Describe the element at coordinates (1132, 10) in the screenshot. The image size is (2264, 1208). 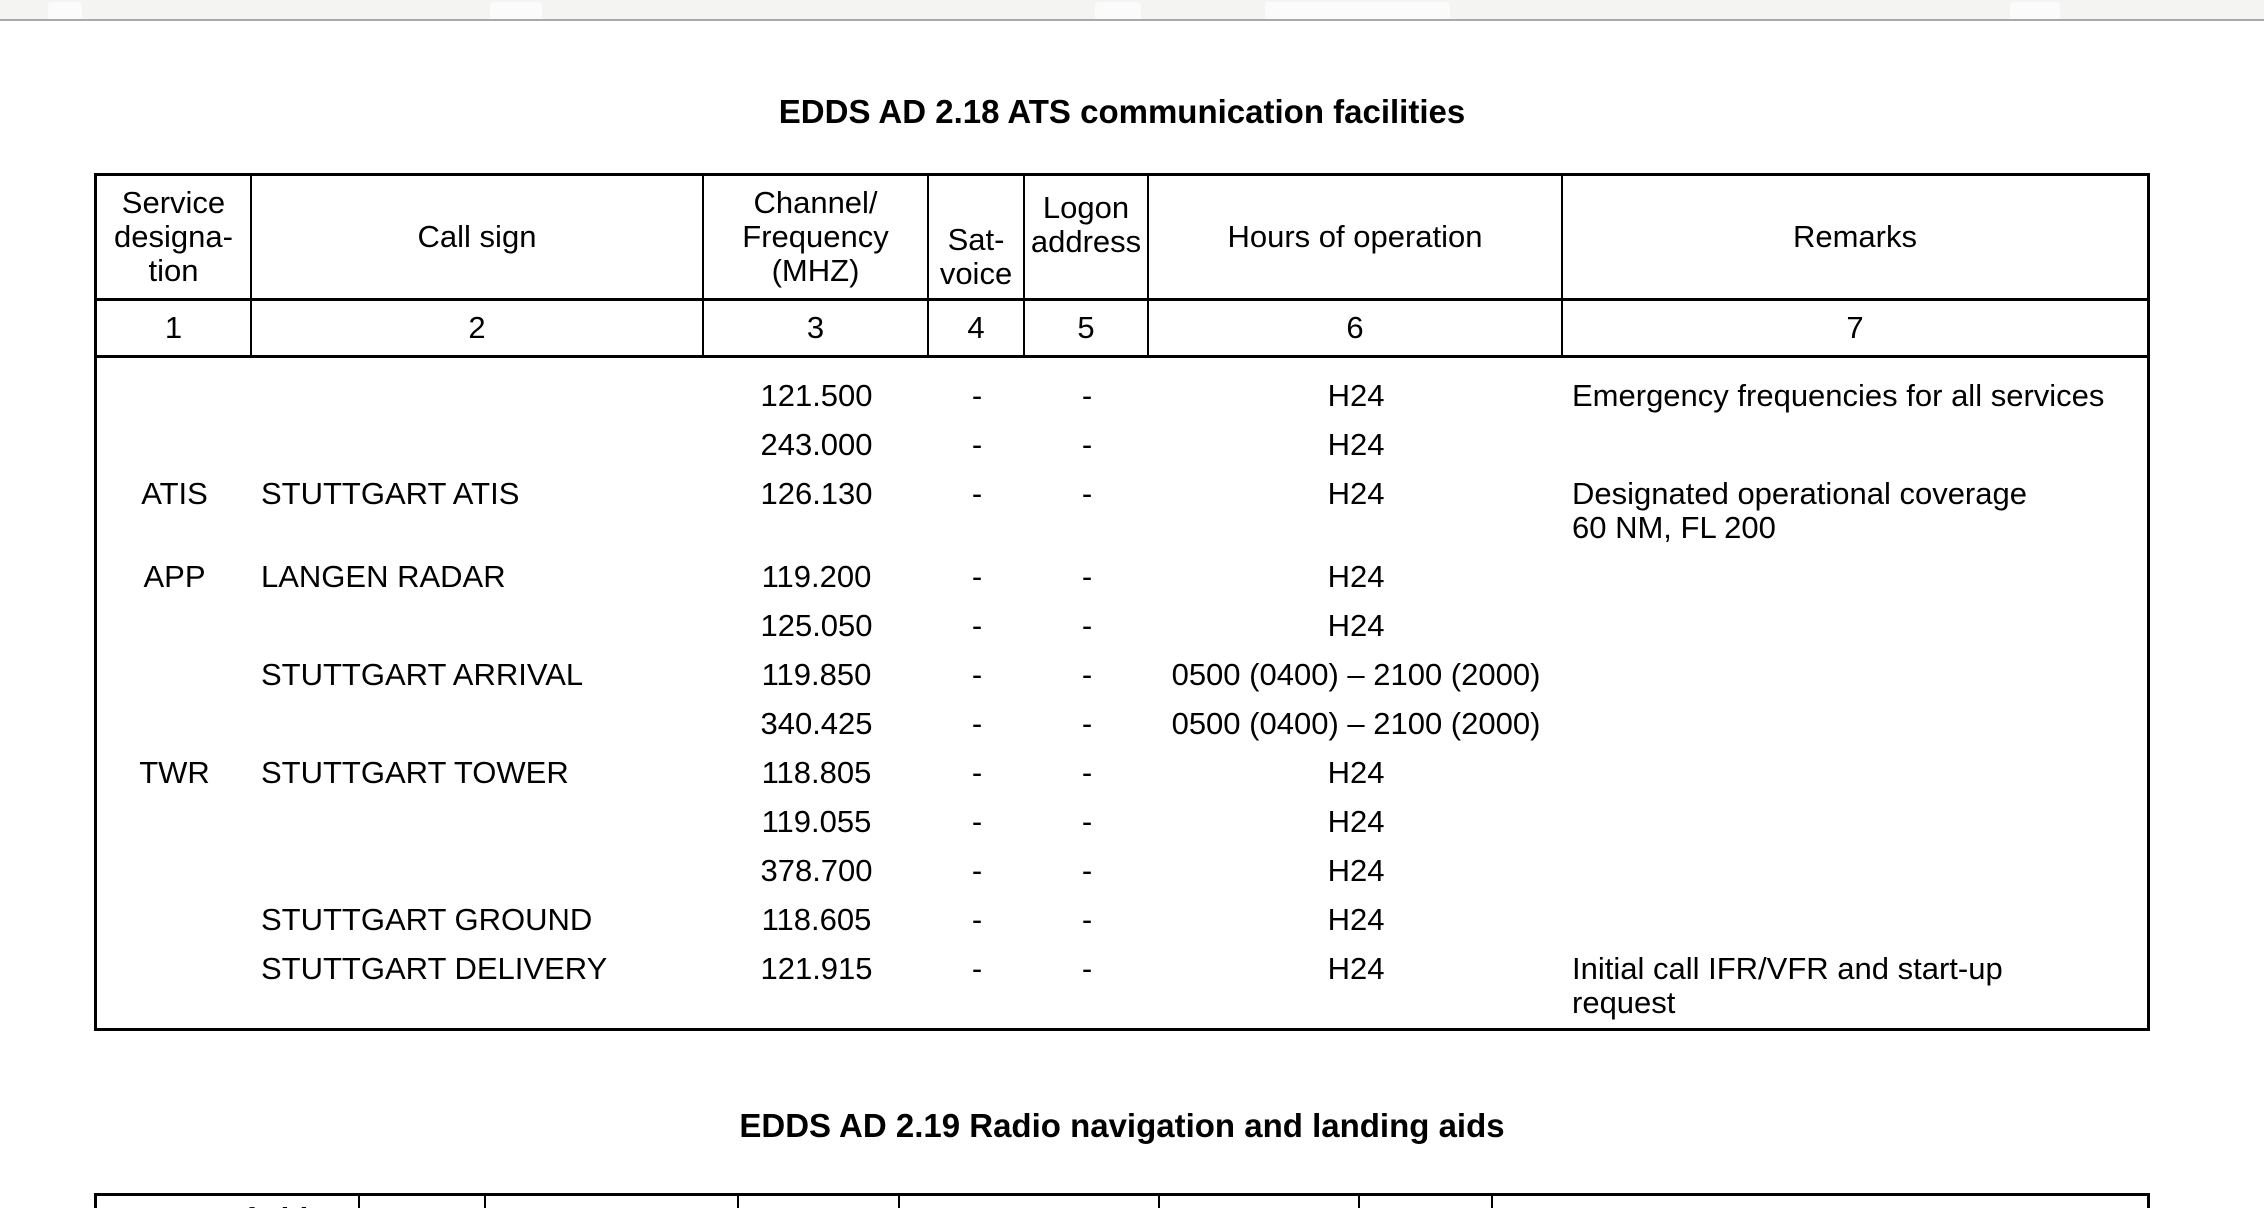
I see `browser-chrome-strip` at that location.